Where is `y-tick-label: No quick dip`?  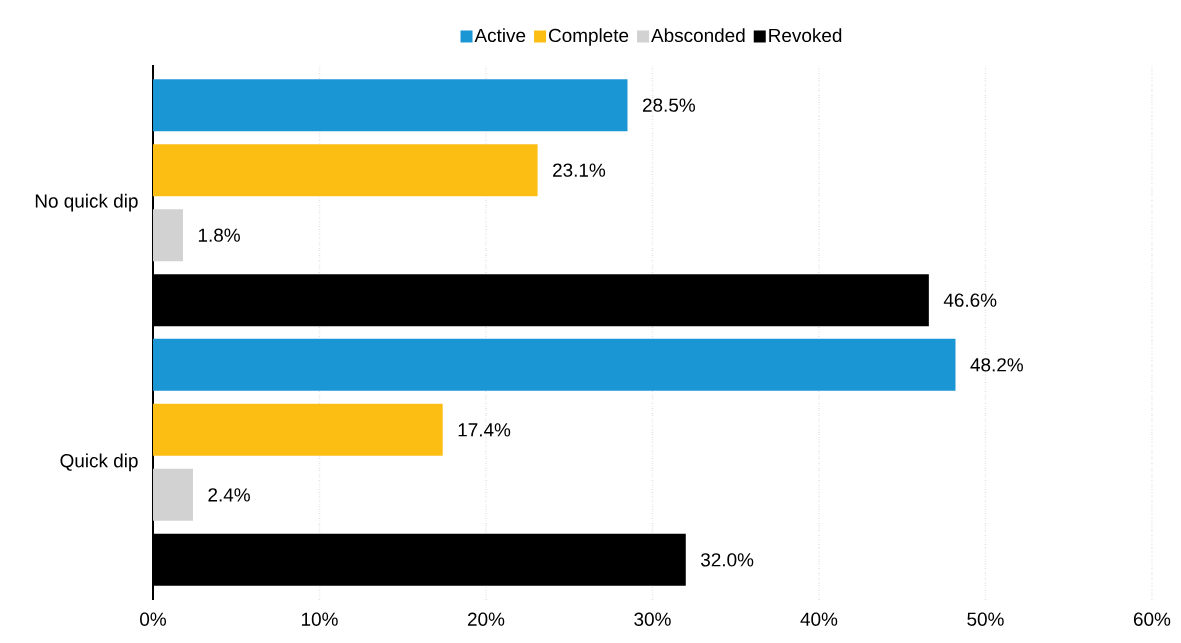
y-tick-label: No quick dip is located at coordinates (86, 202).